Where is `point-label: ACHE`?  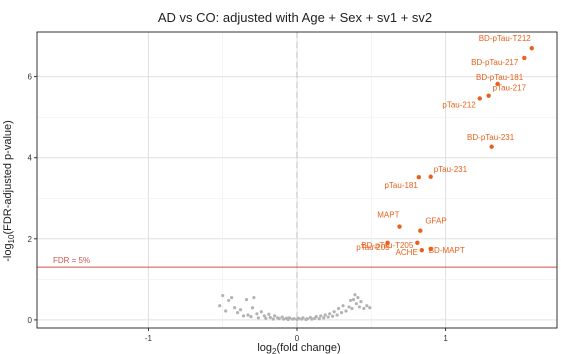 point-label: ACHE is located at coordinates (407, 252).